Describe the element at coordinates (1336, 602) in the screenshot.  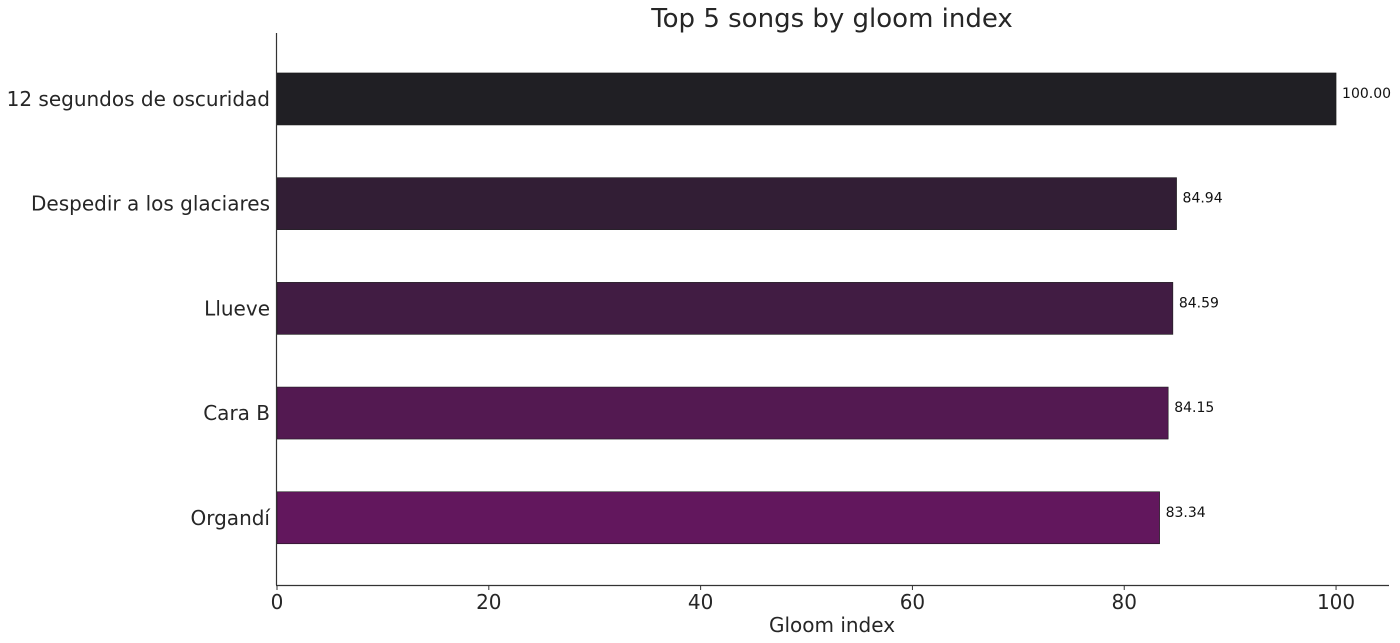
I see `x-tick-label: 100` at that location.